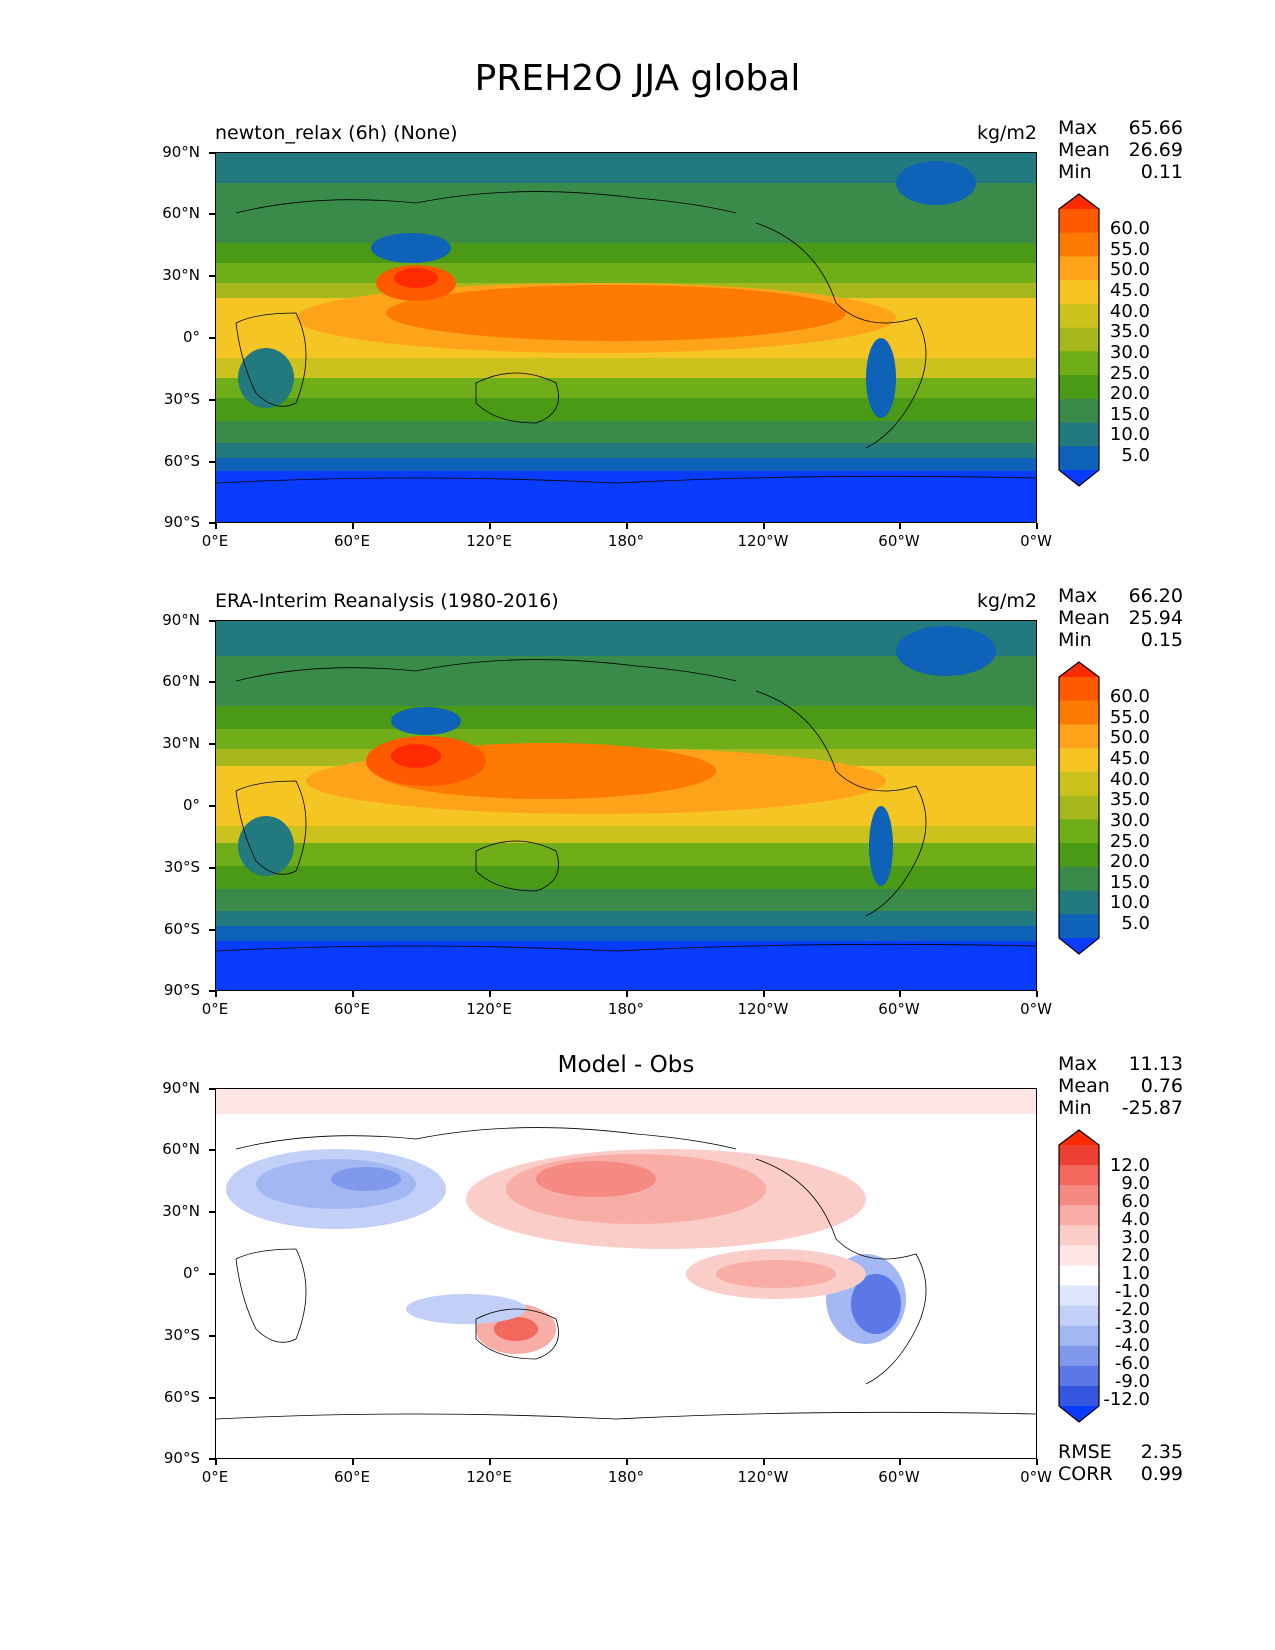 Image resolution: width=1275 pixels, height=1650 pixels. I want to click on p1-xtick-0e: 0°E, so click(215, 541).